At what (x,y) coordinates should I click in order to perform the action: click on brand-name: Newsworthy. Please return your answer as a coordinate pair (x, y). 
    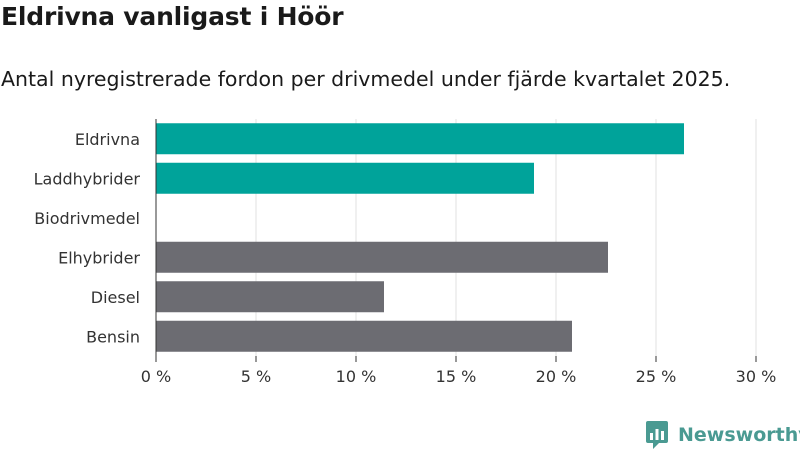
    Looking at the image, I should click on (739, 435).